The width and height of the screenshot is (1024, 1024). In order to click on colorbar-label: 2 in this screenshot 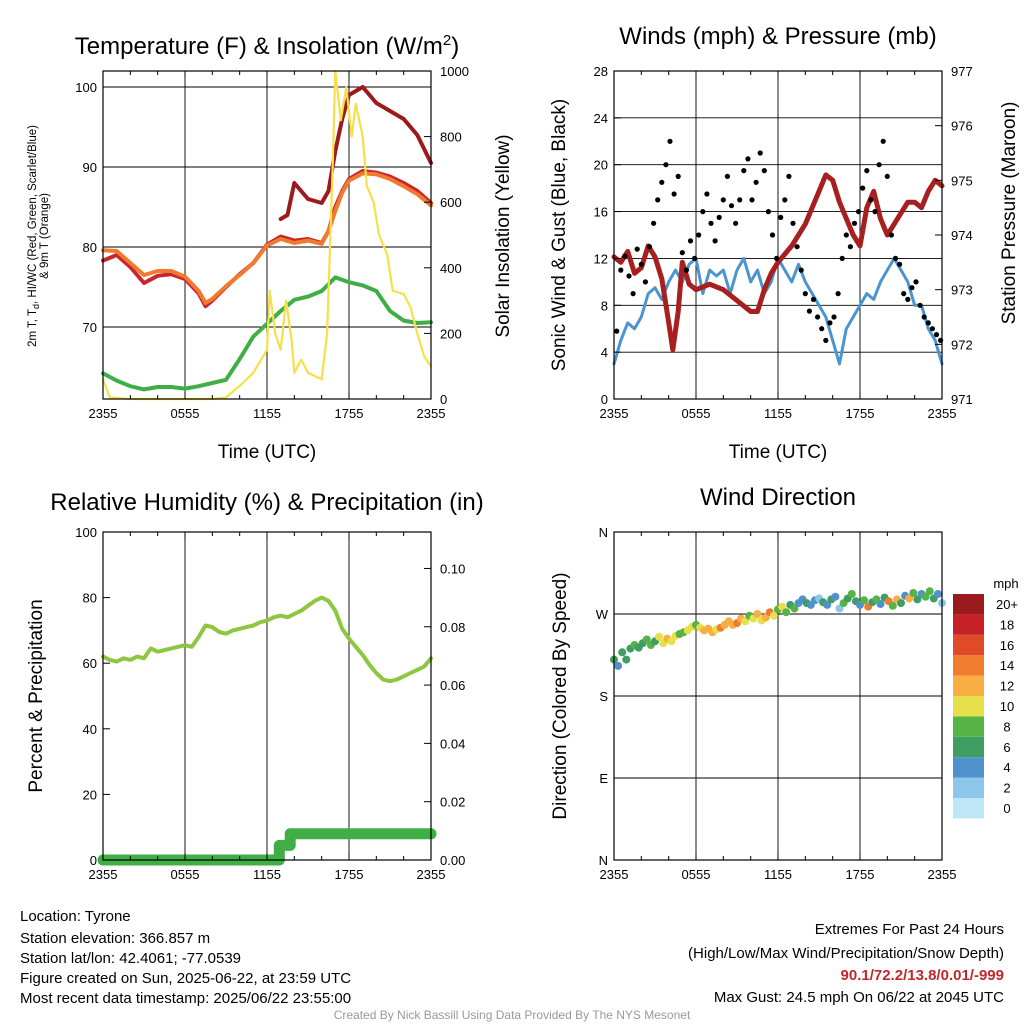, I will do `click(1006, 788)`.